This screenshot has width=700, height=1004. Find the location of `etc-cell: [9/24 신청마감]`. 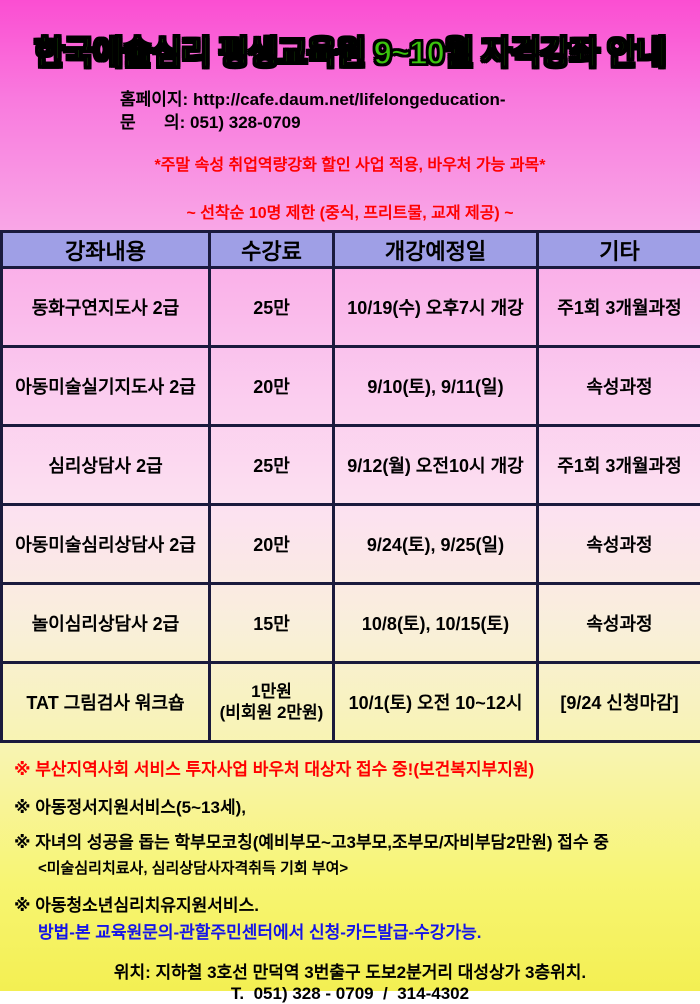

etc-cell: [9/24 신청마감] is located at coordinates (619, 702).